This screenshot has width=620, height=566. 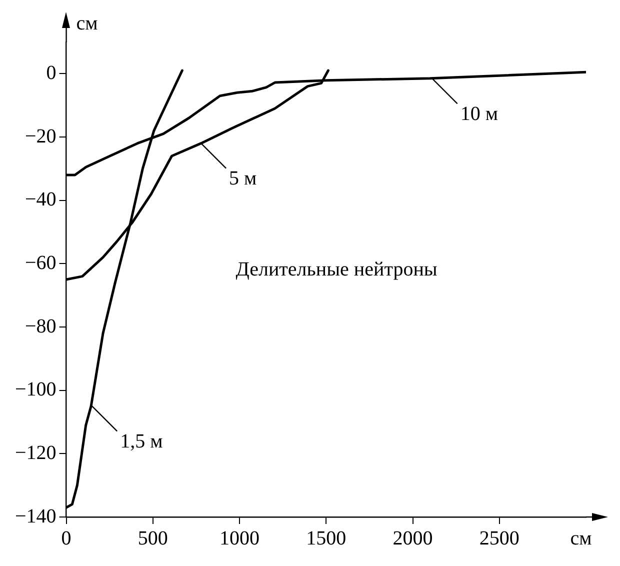 What do you see at coordinates (35, 453) in the screenshot?
I see `y-tick-label: −120` at bounding box center [35, 453].